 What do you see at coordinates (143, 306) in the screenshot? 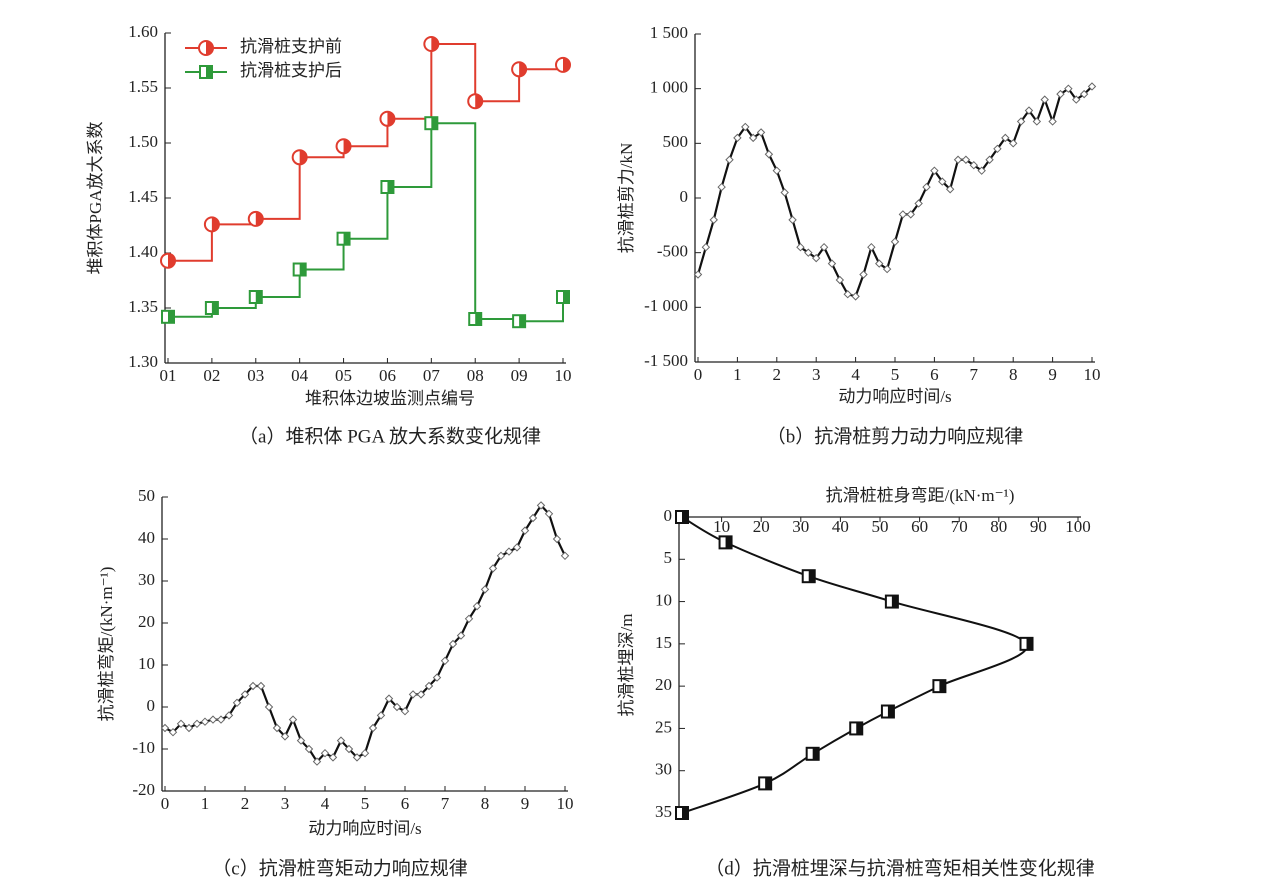
I see `y-tick-label: 1.35` at bounding box center [143, 306].